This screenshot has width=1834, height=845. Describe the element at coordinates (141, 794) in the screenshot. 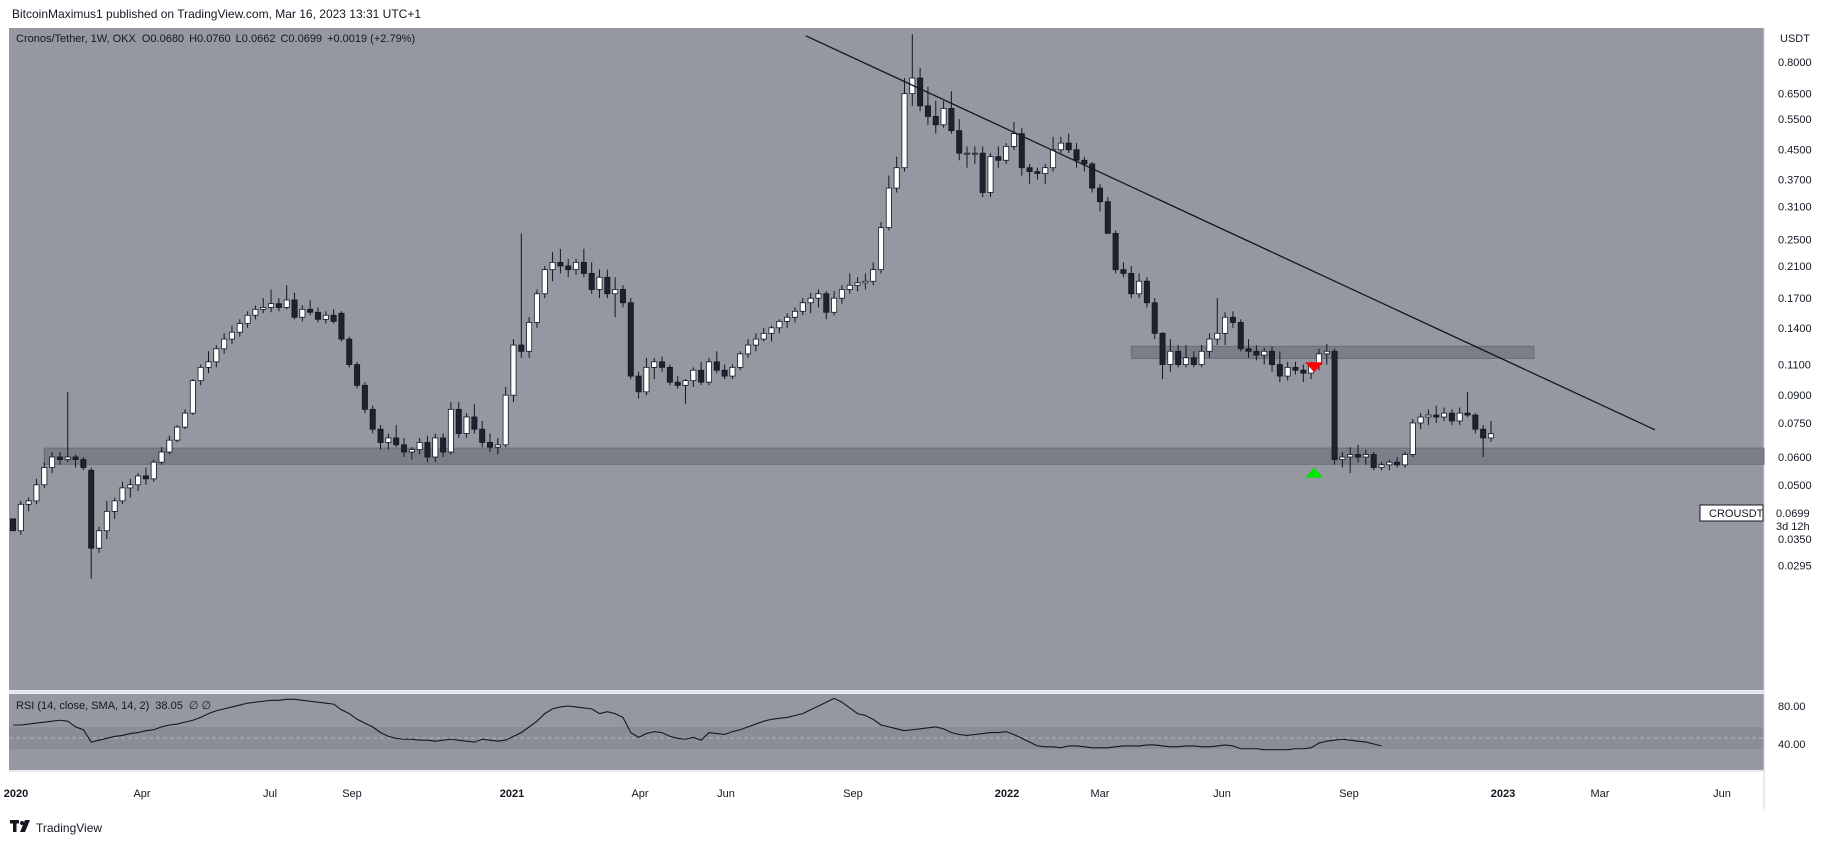

I see `time-tick-label: Apr` at that location.